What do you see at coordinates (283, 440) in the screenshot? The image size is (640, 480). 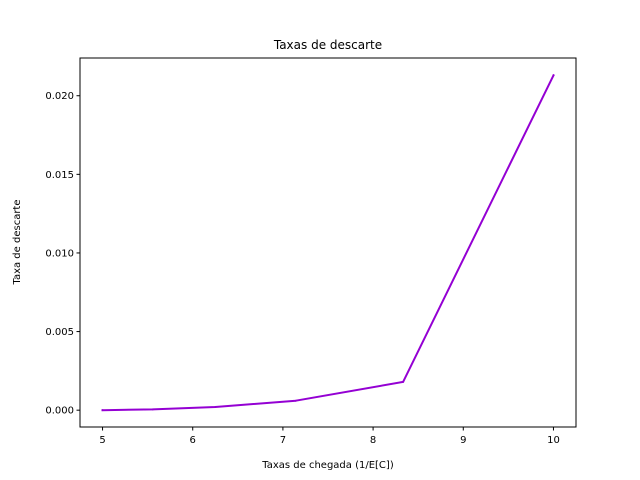 I see `x-tick-label: 7` at bounding box center [283, 440].